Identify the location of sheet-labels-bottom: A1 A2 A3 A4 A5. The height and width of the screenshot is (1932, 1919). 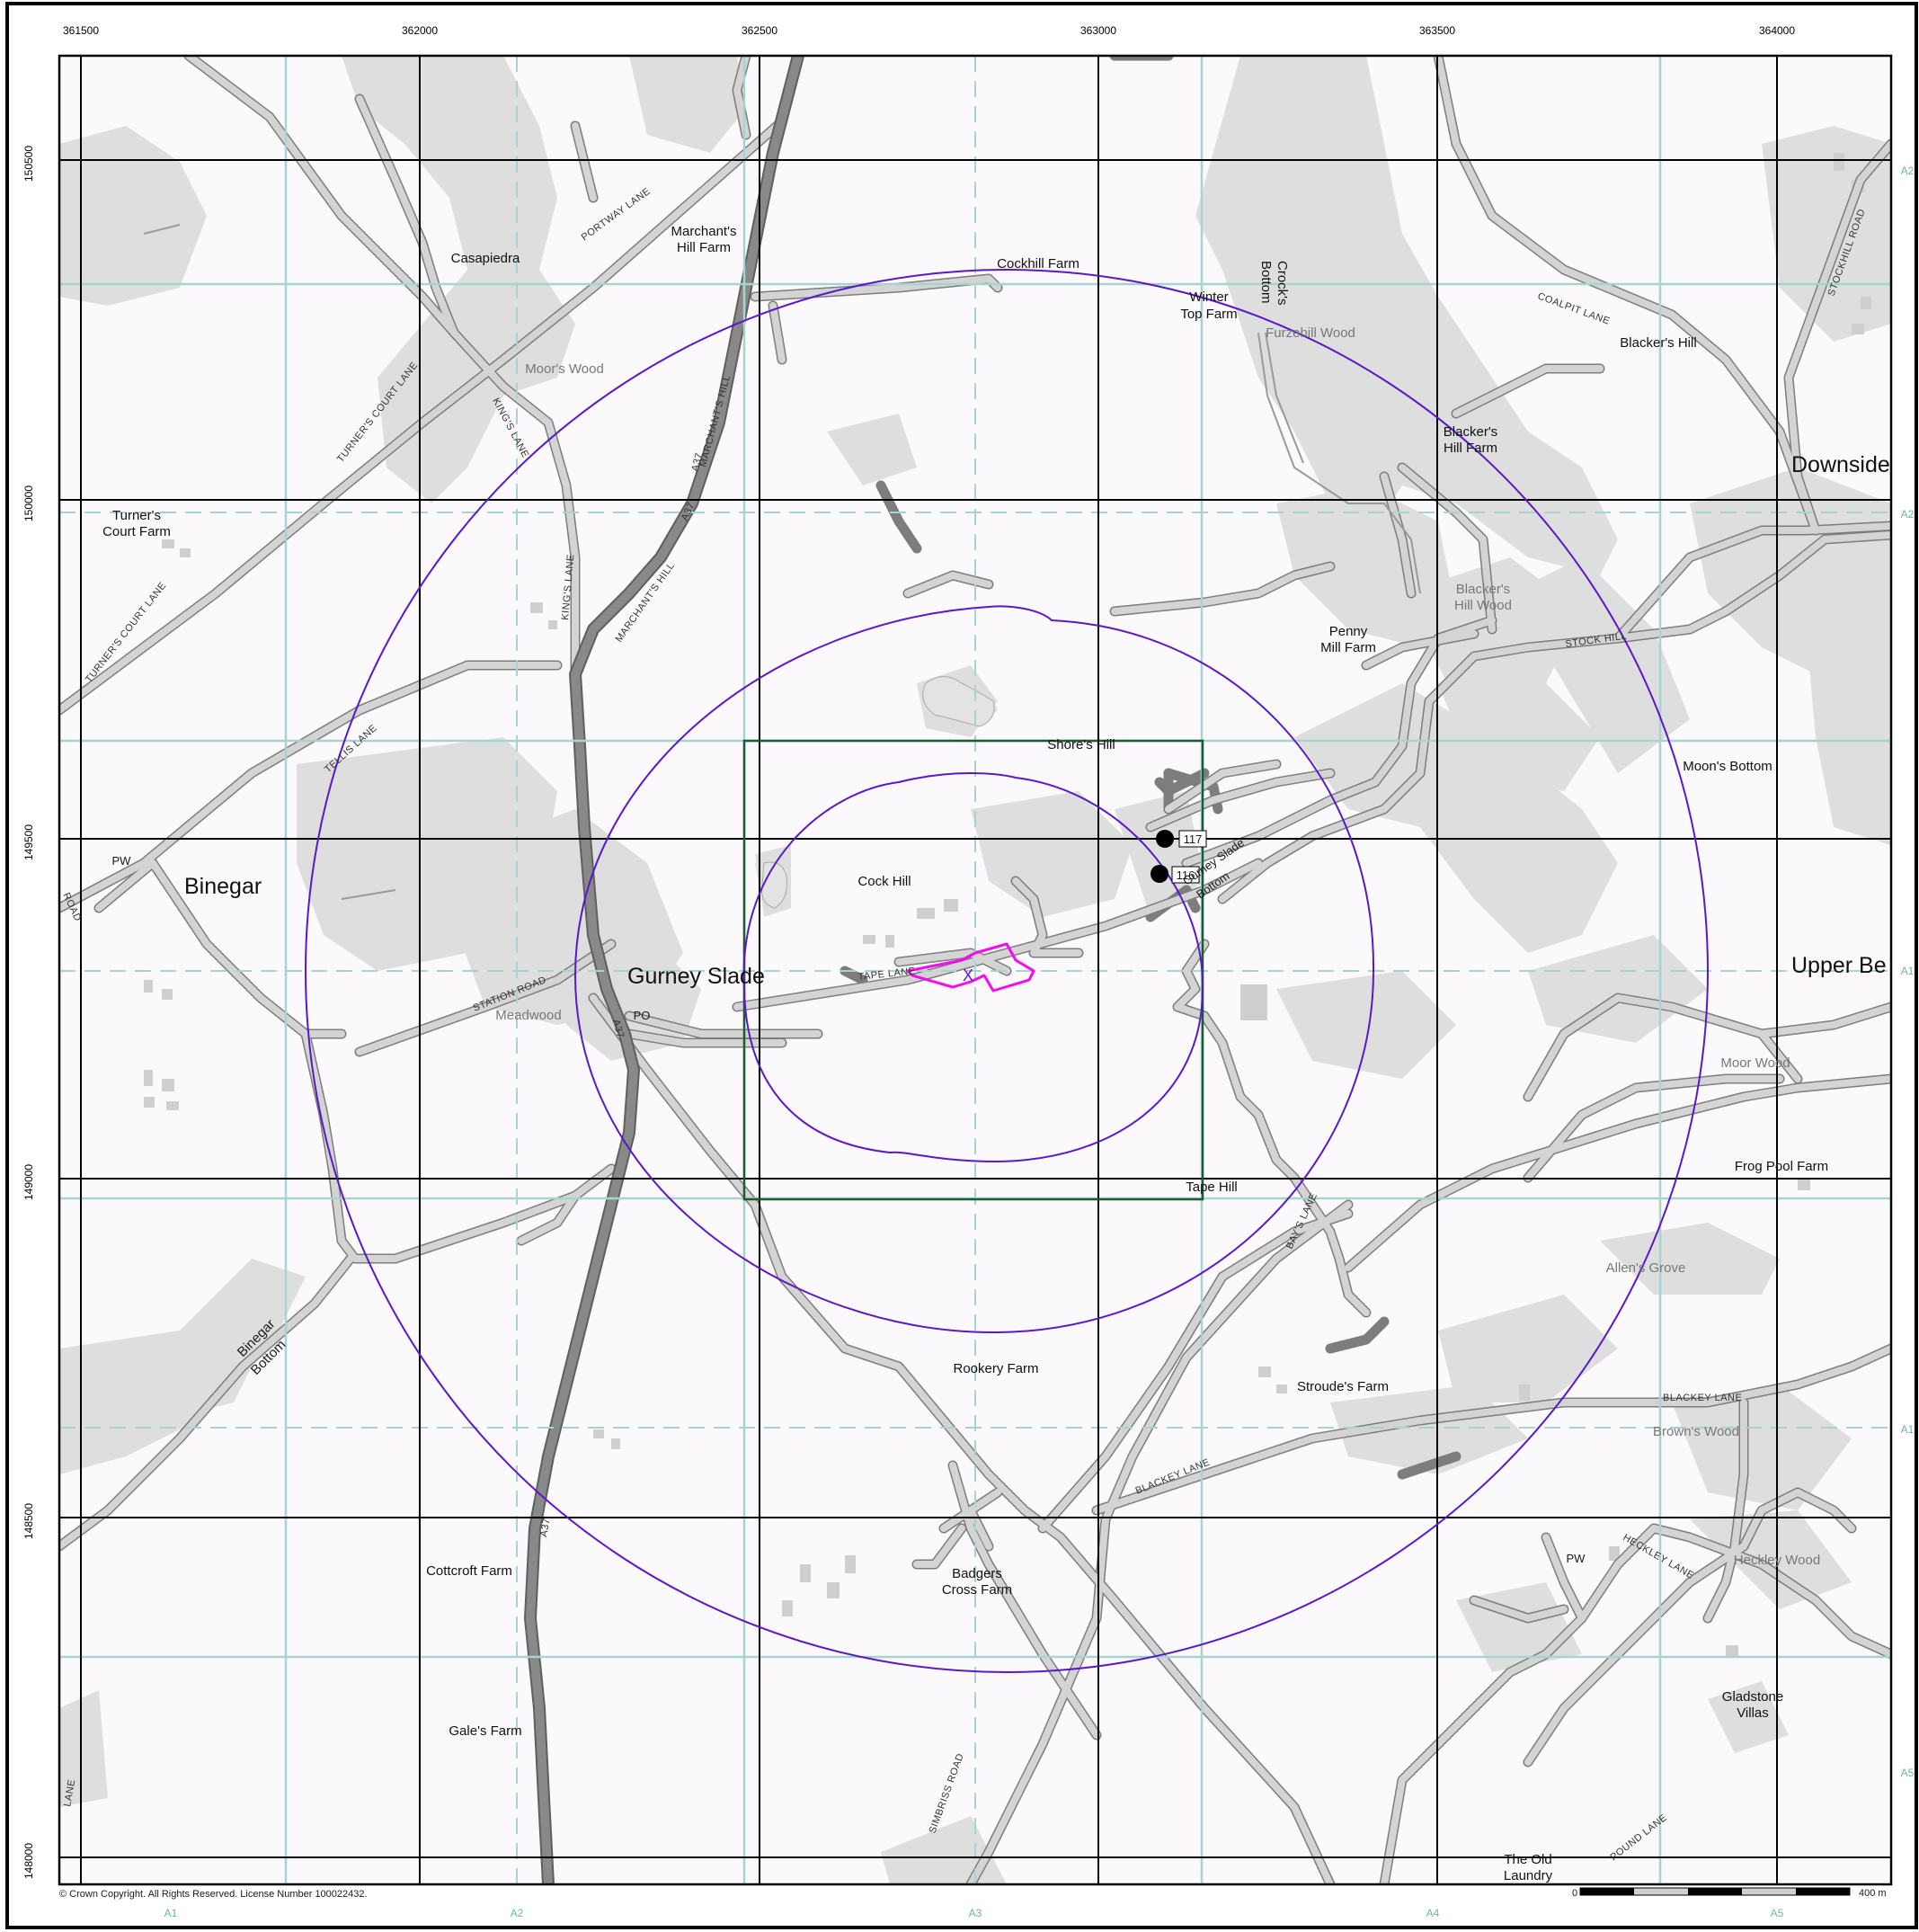
(974, 1913).